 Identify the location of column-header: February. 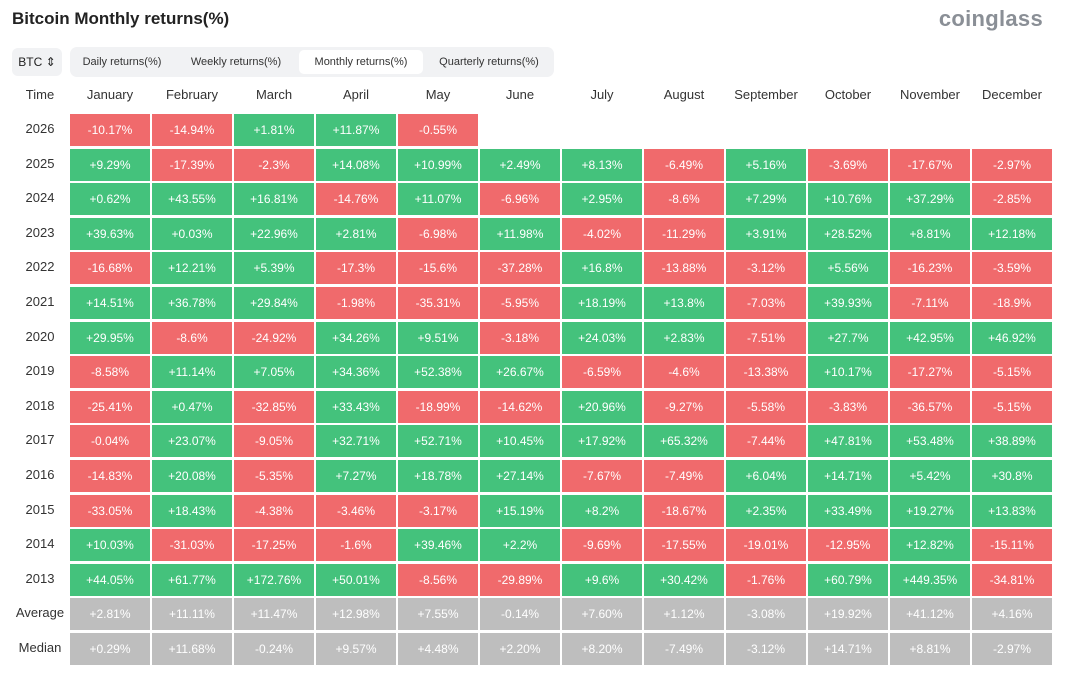
(192, 94).